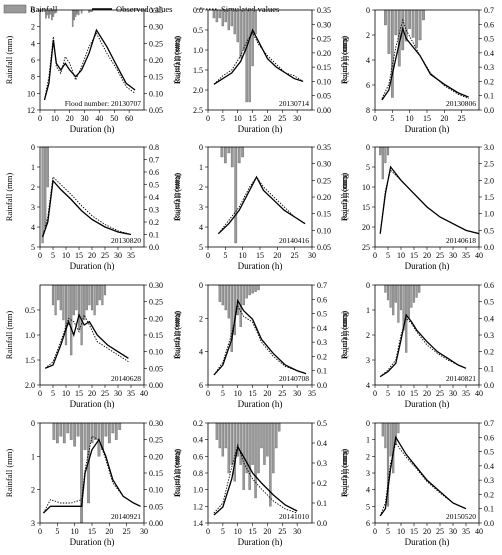  Describe the element at coordinates (461, 240) in the screenshot. I see `flood-number-label: 20140618` at that location.